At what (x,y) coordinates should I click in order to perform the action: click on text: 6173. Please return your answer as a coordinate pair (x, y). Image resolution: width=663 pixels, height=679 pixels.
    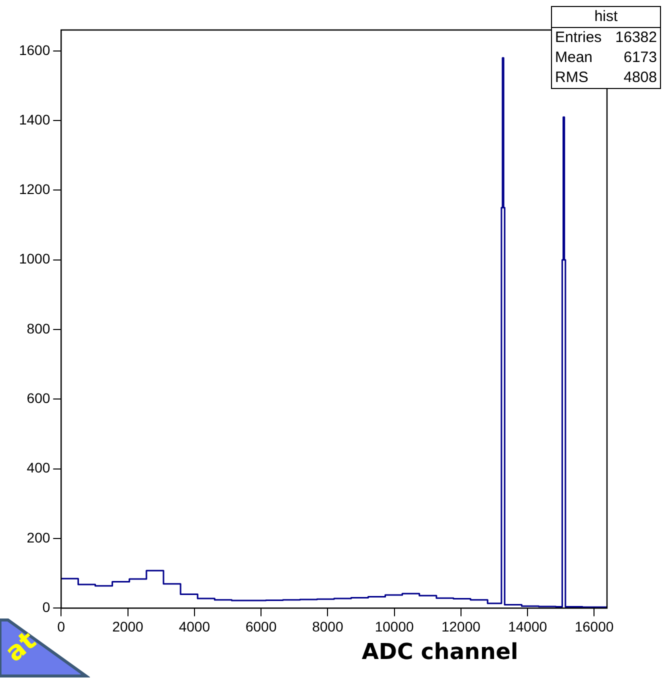
    Looking at the image, I should click on (640, 58).